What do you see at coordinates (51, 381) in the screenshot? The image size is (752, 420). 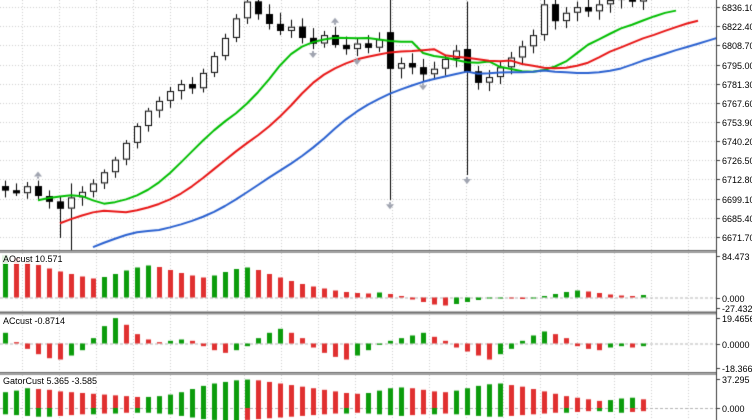 I see `indicator-label-gatorcust: GatorCust 5.365 -3.585` at bounding box center [51, 381].